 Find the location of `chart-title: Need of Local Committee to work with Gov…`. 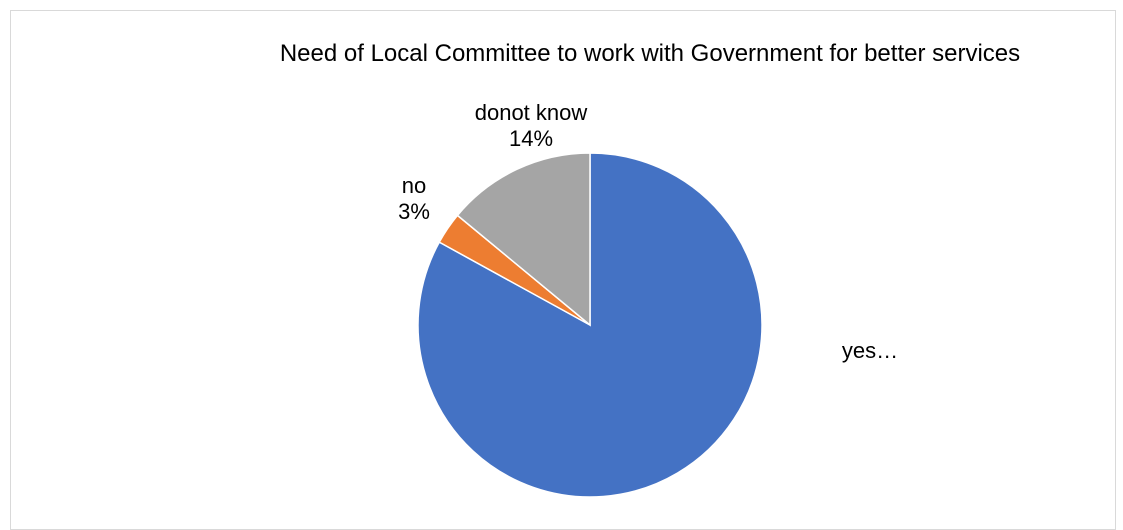

chart-title: Need of Local Committee to work with Gov… is located at coordinates (650, 53).